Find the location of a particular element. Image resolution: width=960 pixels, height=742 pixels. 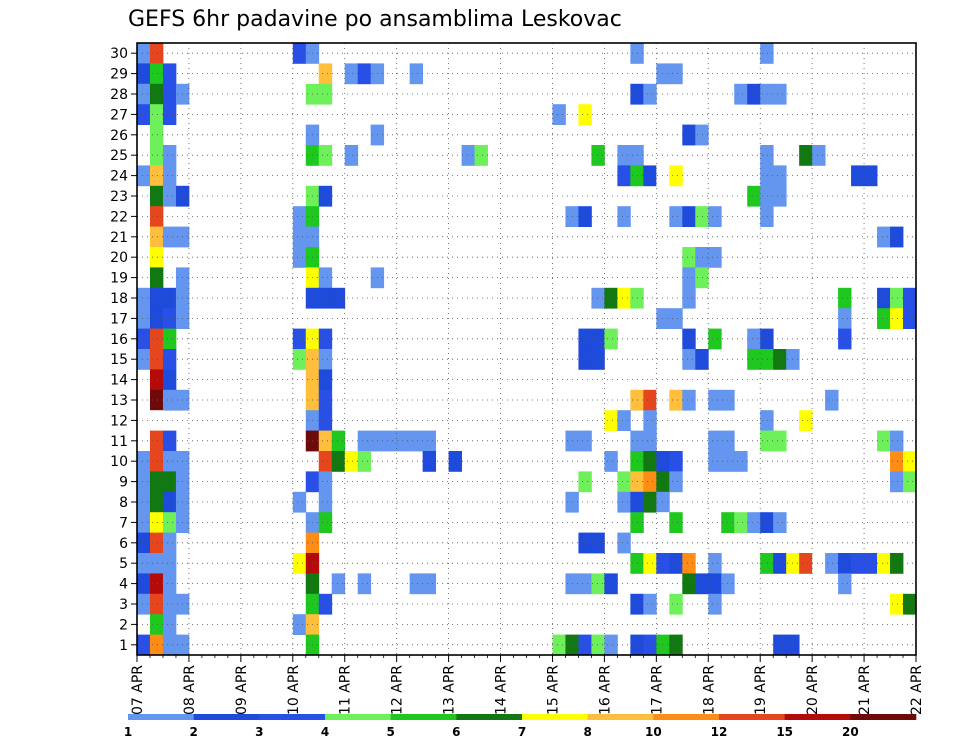

y-tick-label: 11 is located at coordinates (119, 442).